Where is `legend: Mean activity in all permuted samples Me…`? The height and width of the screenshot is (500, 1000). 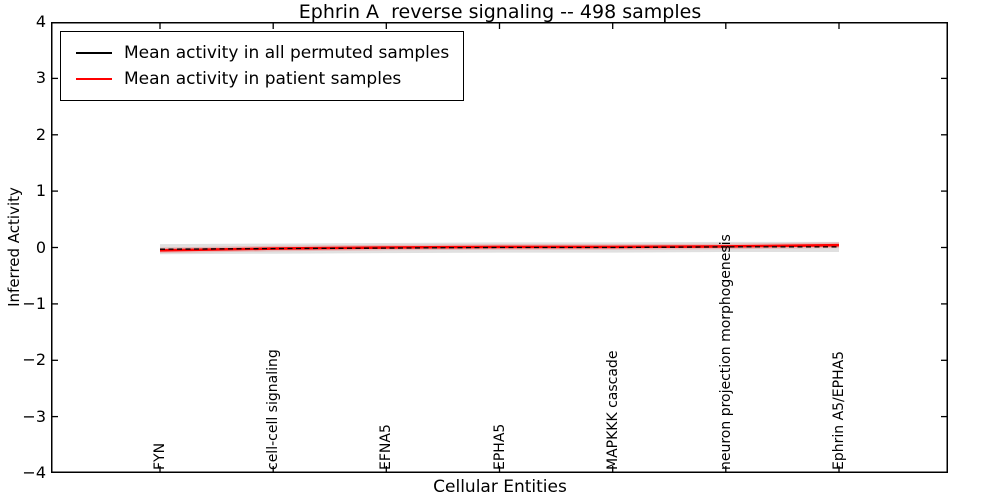
legend: Mean activity in all permuted samples Me… is located at coordinates (262, 66).